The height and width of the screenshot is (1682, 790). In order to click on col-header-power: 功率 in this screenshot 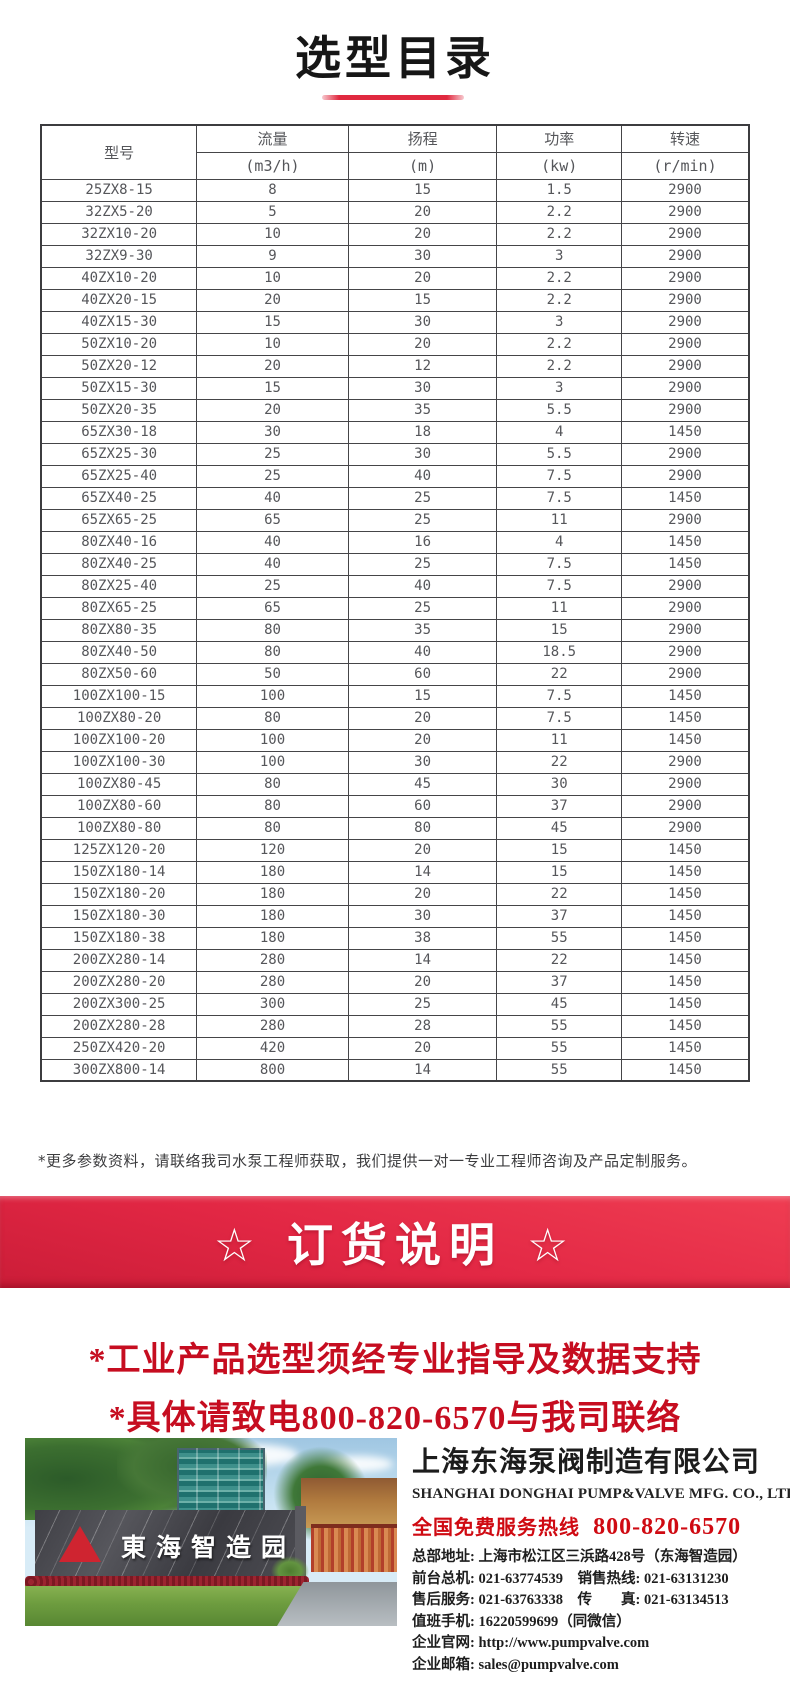, I will do `click(559, 138)`.